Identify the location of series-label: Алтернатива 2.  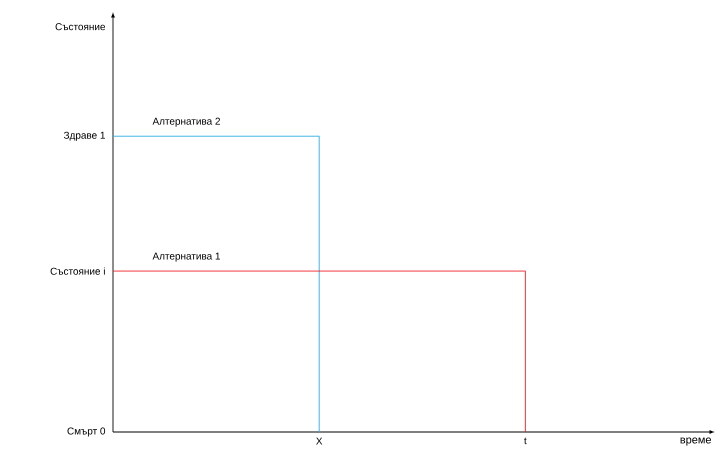
(186, 122).